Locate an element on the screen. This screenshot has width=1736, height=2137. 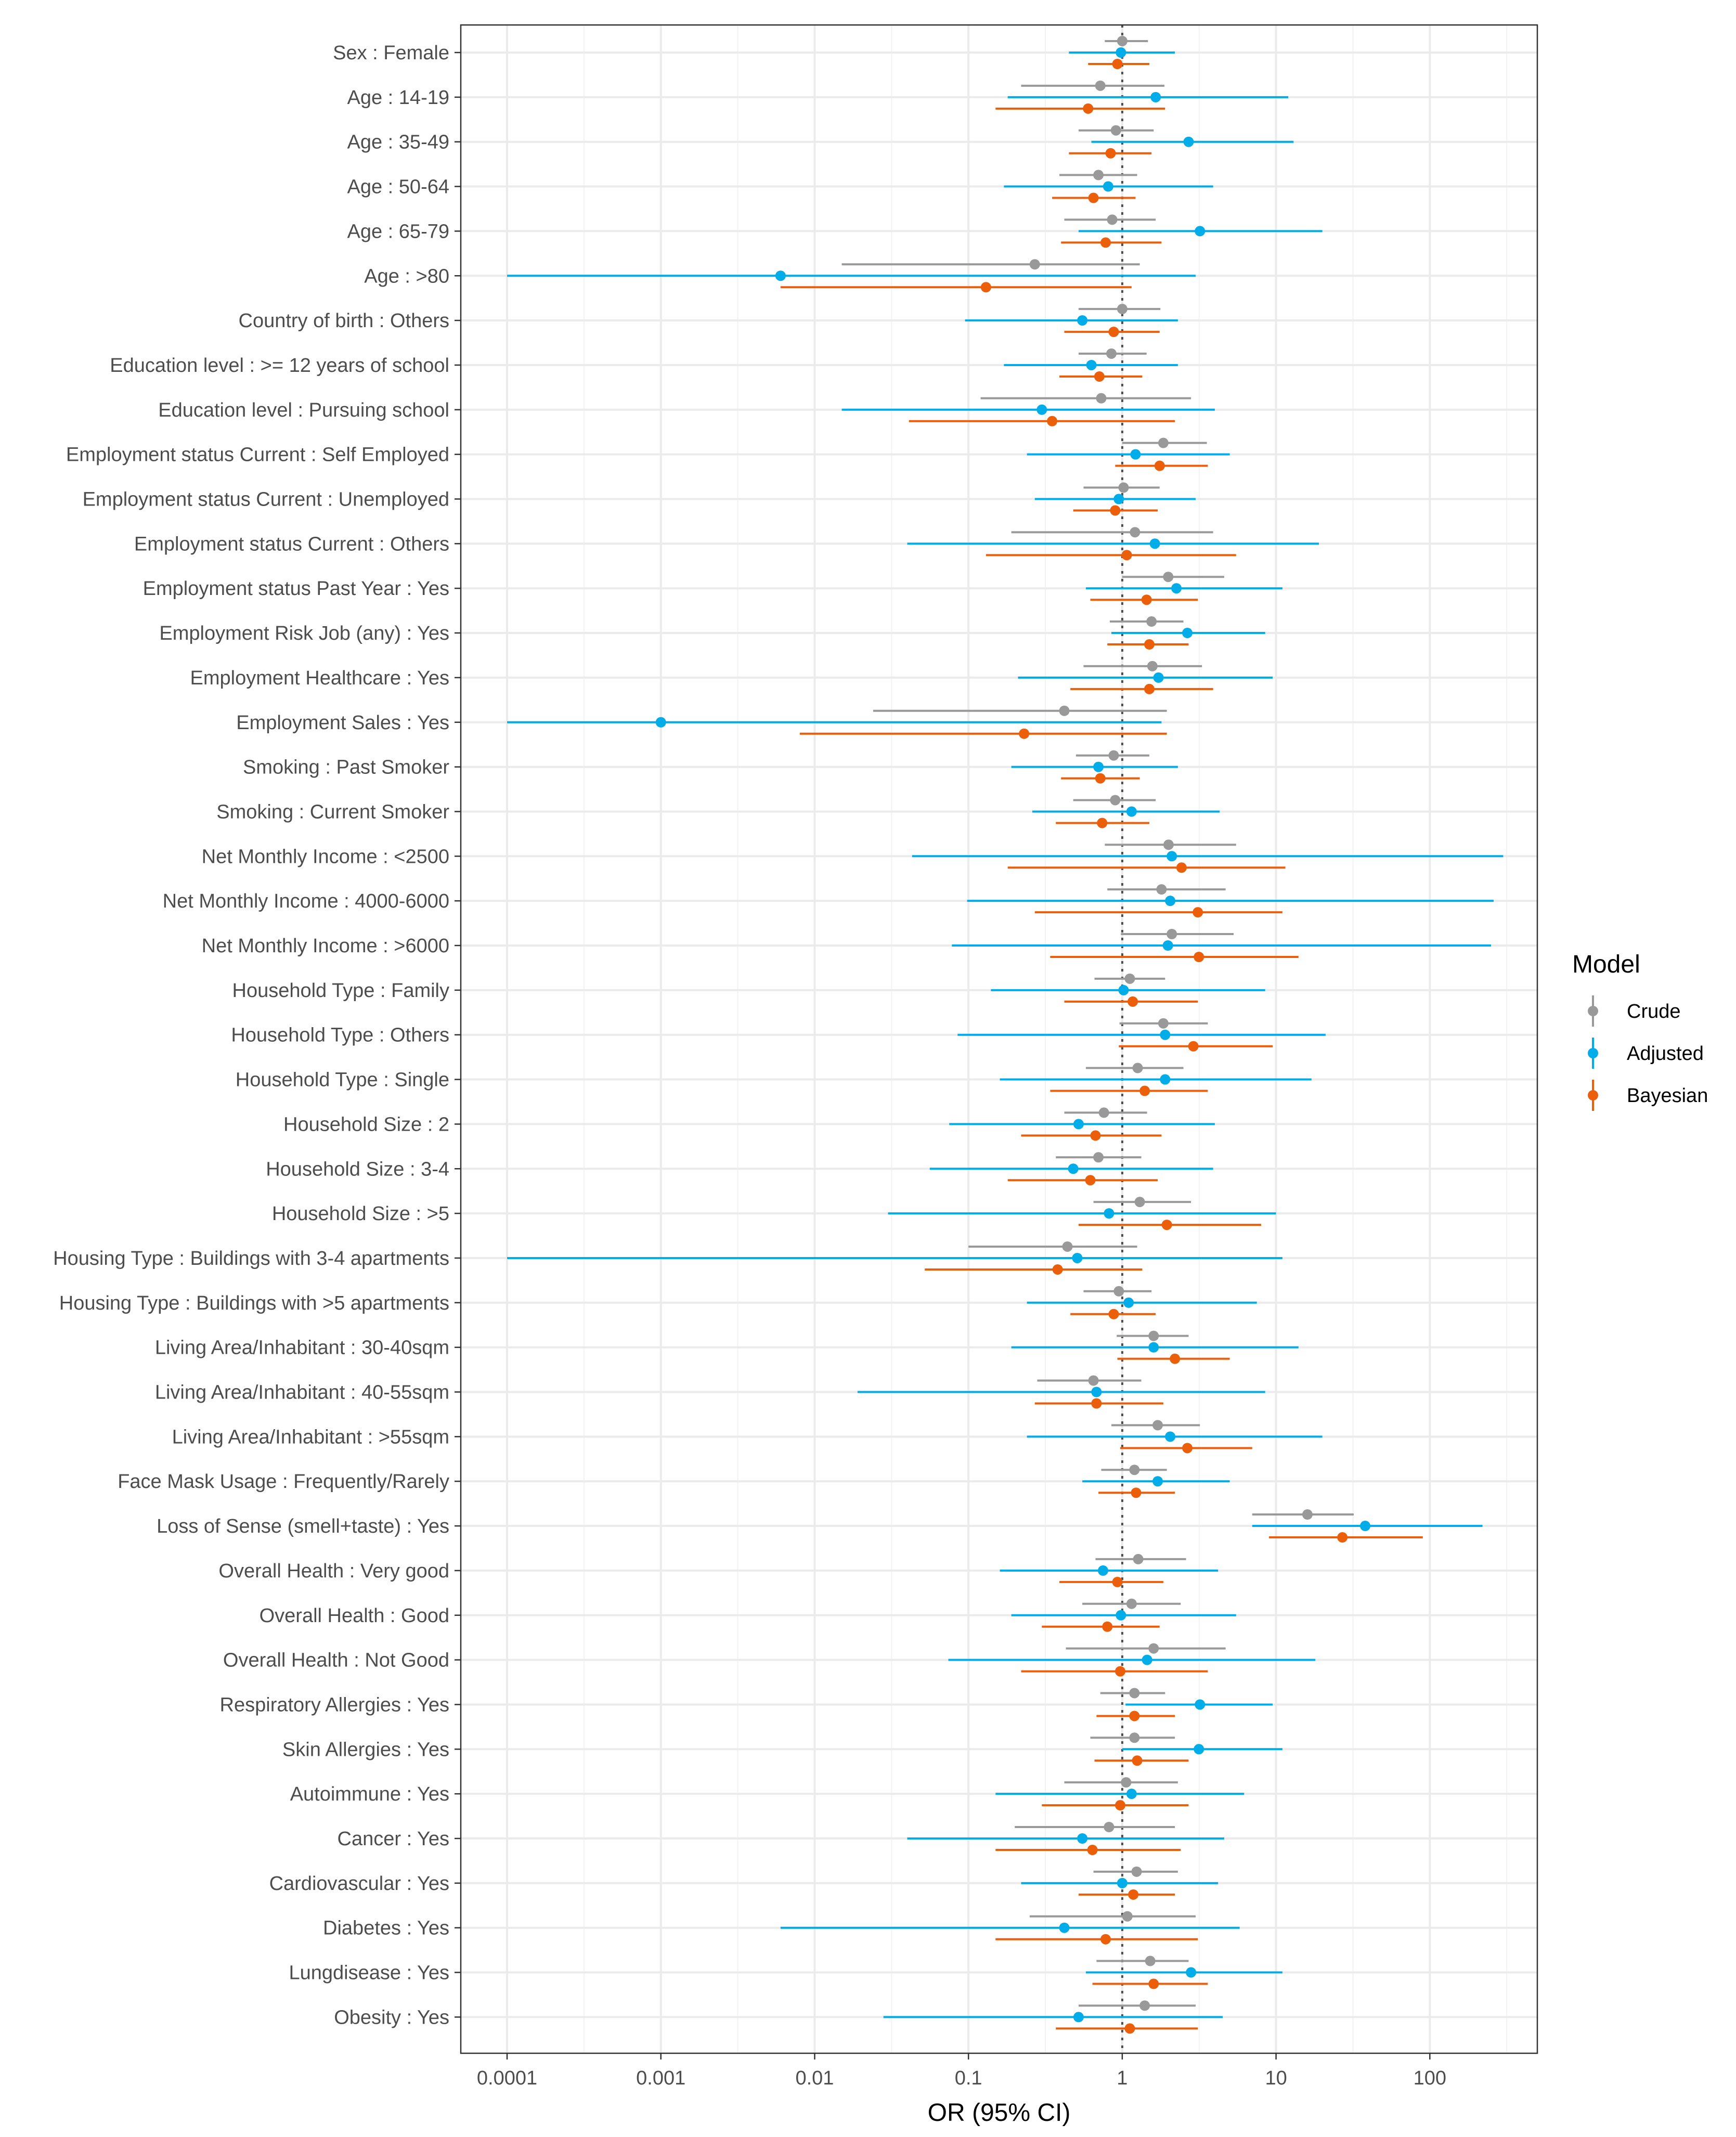
x-tick-label: 0.01 is located at coordinates (814, 2078).